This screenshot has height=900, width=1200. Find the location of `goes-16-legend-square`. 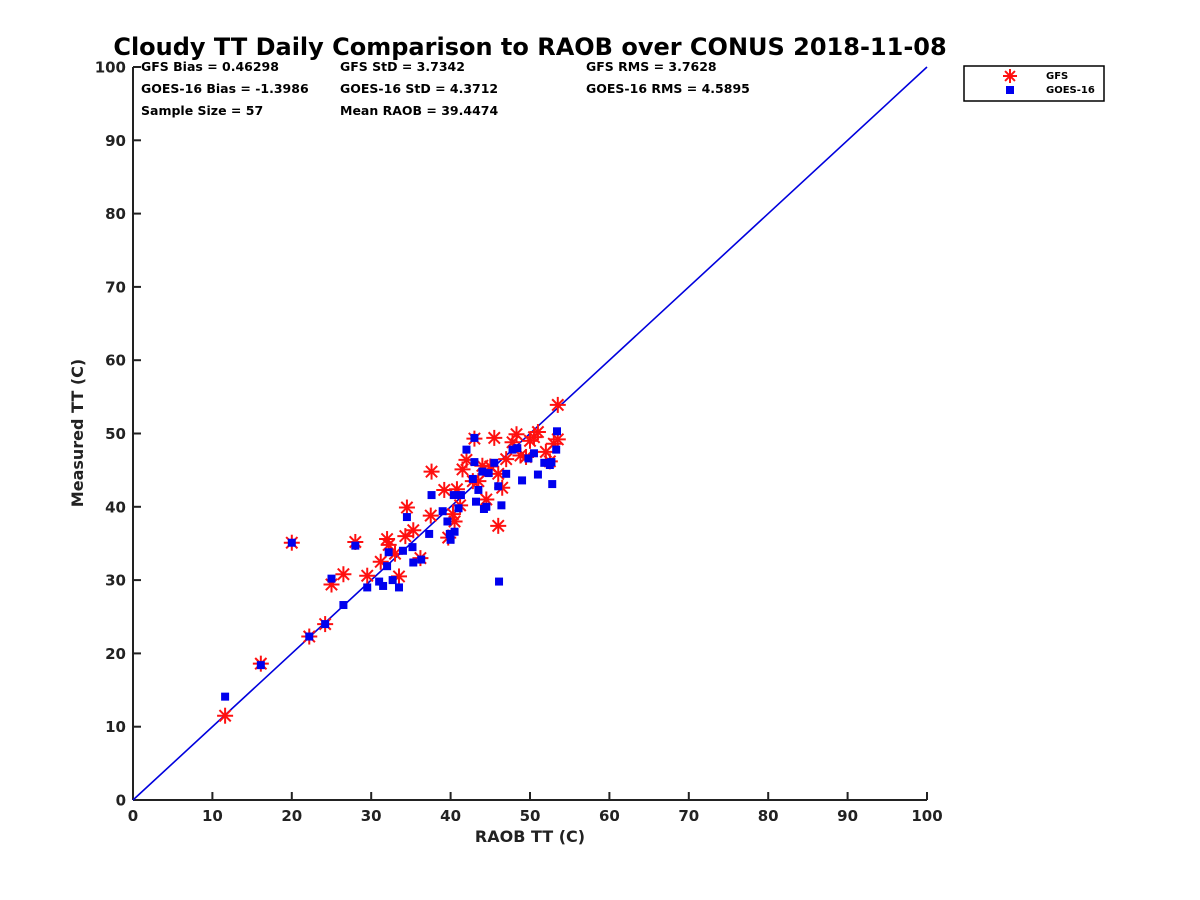

goes-16-legend-square is located at coordinates (1010, 90).